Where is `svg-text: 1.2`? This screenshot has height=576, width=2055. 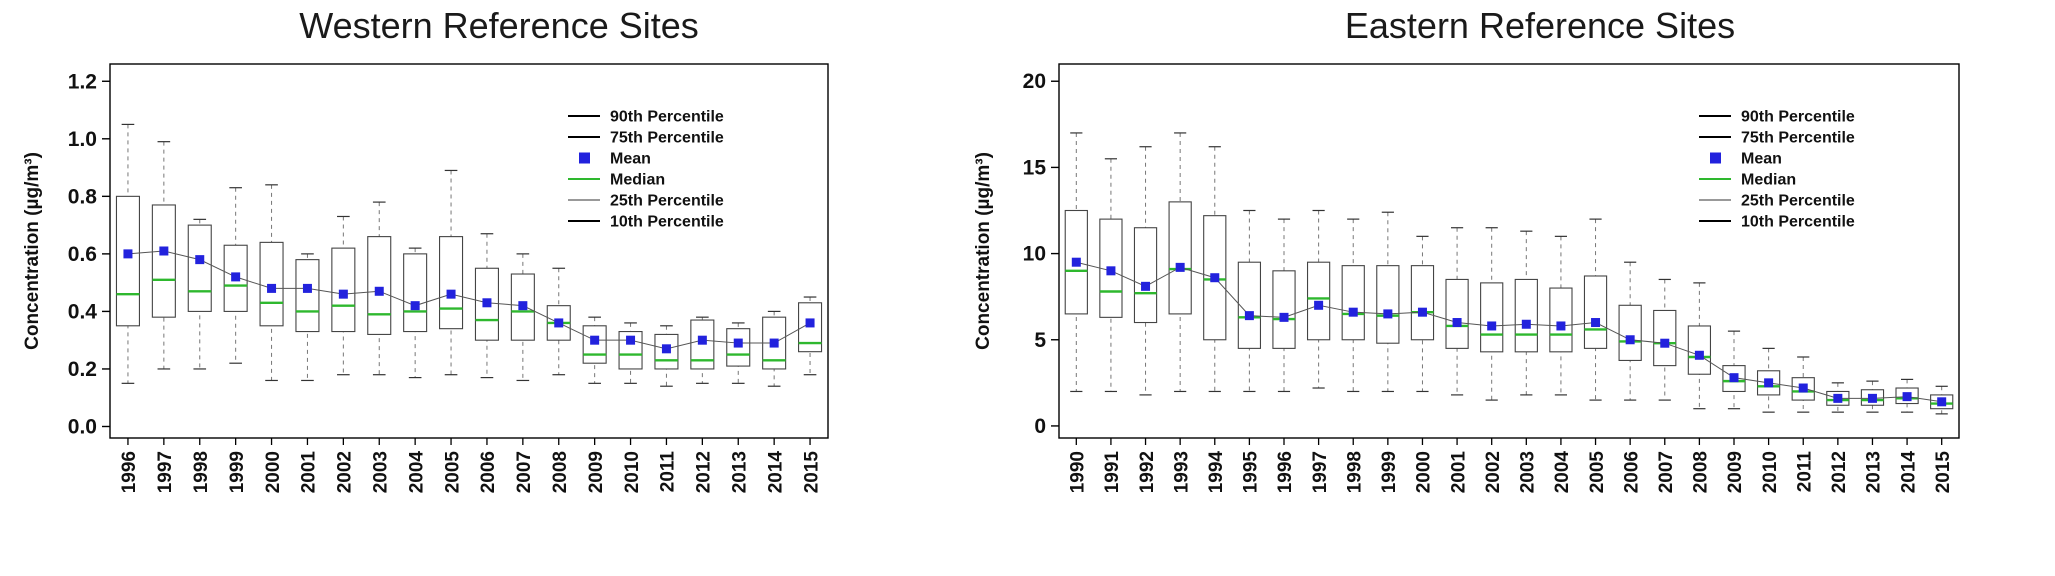 svg-text: 1.2 is located at coordinates (82, 81).